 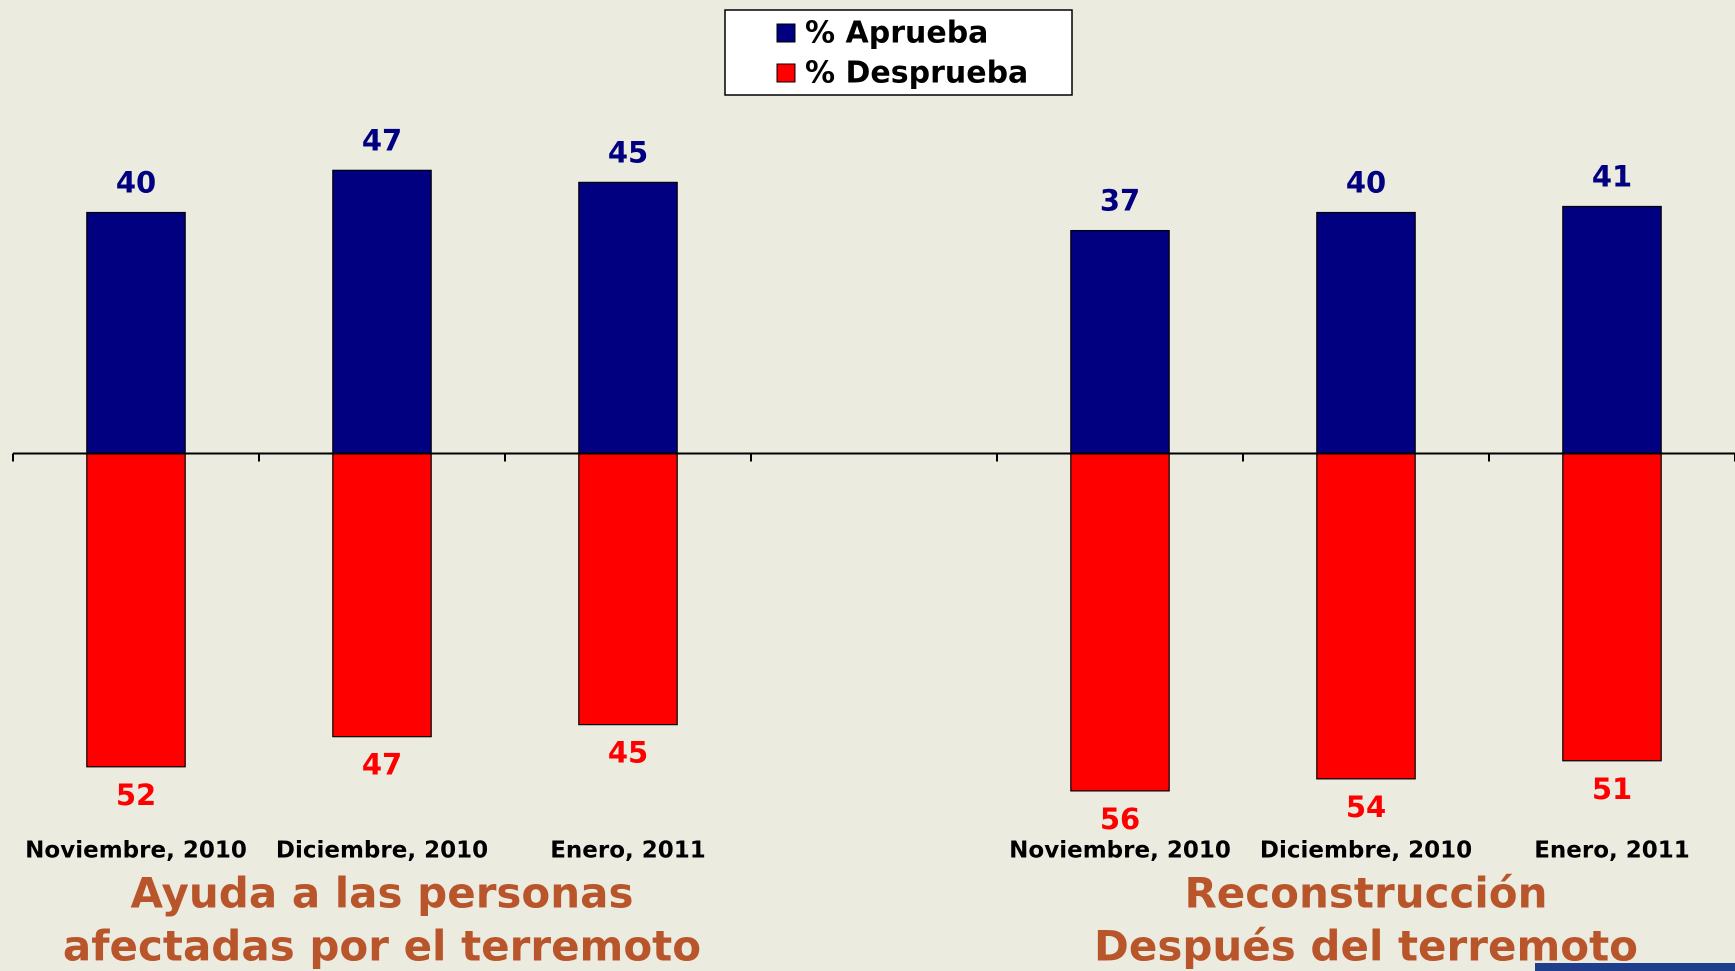 I want to click on data-label: 51, so click(x=1612, y=789).